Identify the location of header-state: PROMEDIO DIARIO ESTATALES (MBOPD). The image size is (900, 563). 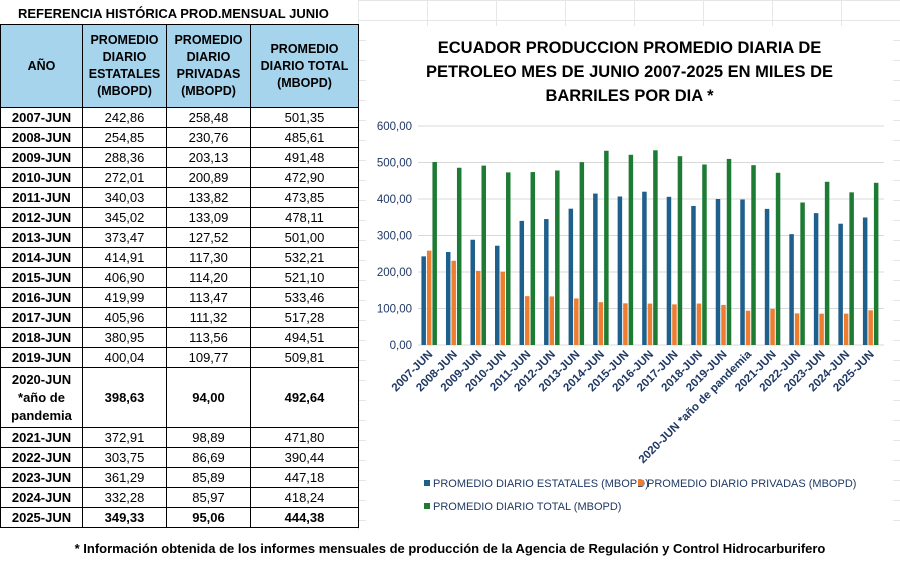
(124, 66).